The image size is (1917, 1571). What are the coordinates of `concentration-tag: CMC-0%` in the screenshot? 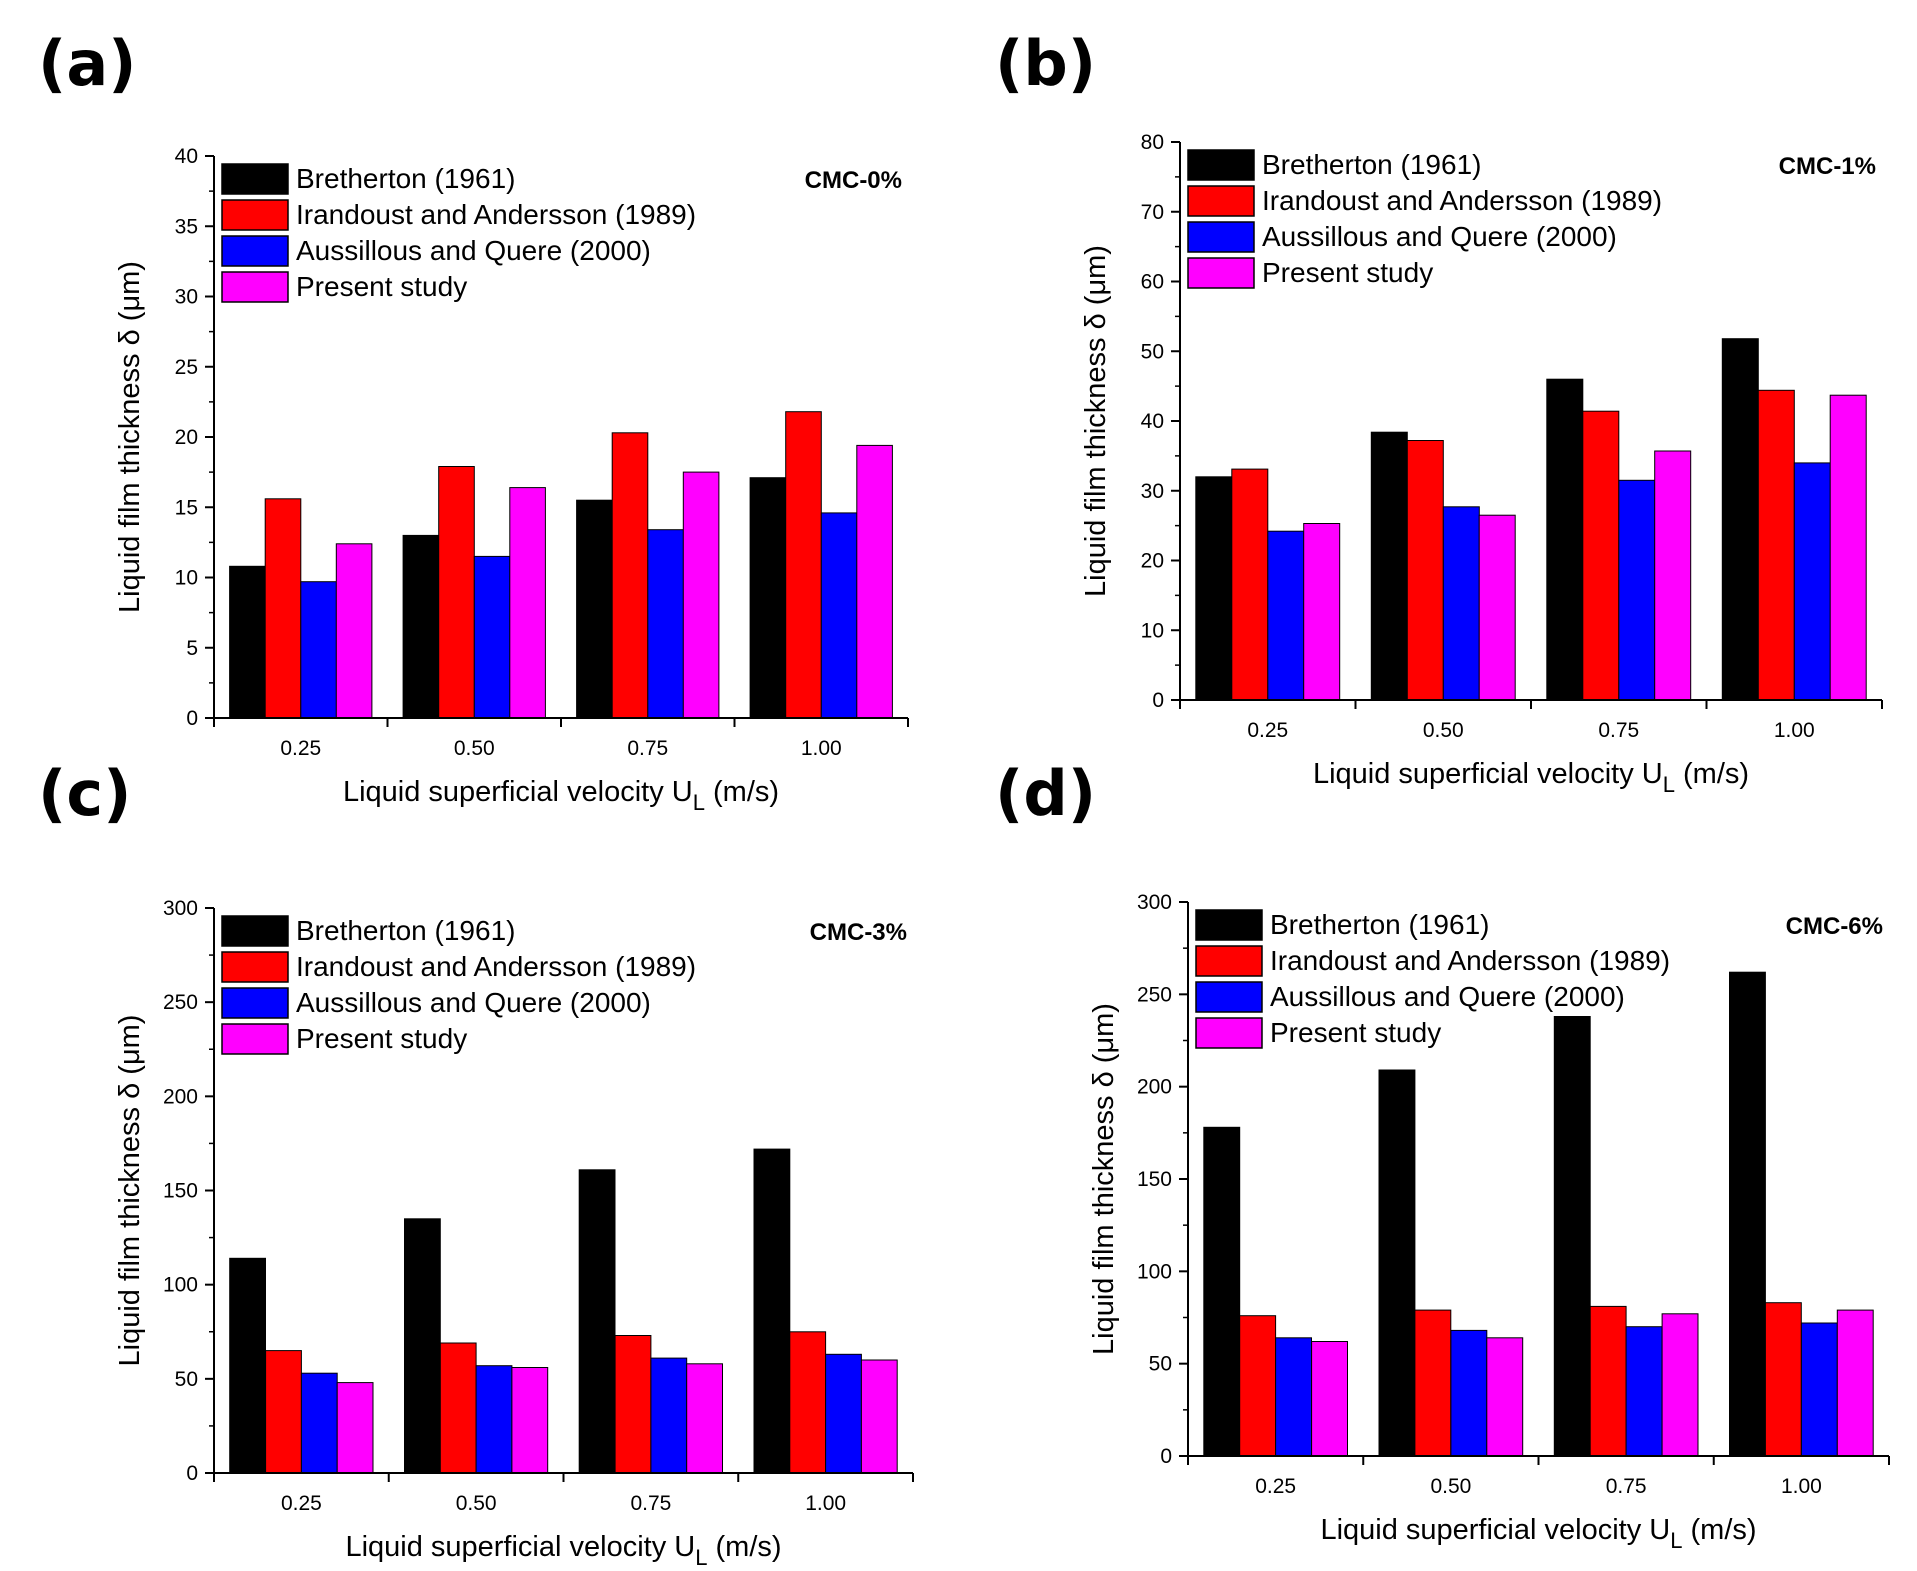 It's located at (853, 180).